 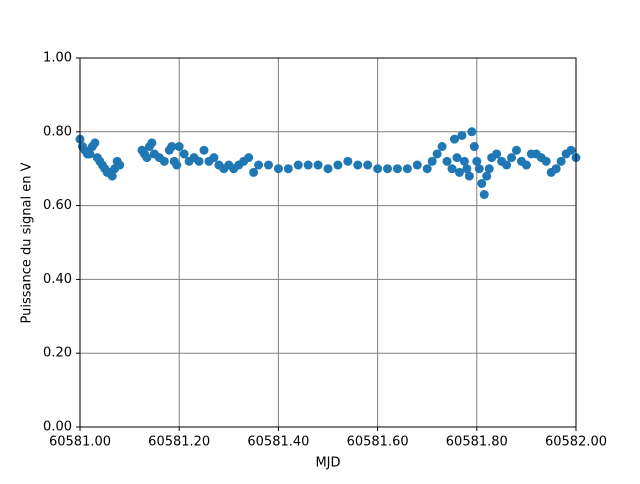 What do you see at coordinates (378, 442) in the screenshot?
I see `x-tick-label: 60581.60` at bounding box center [378, 442].